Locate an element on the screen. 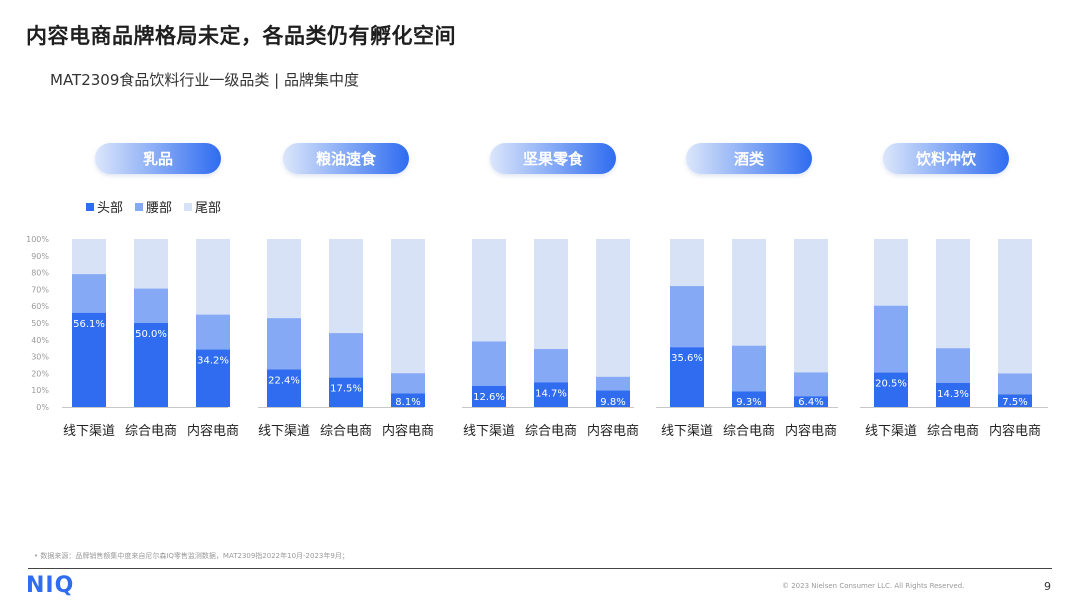  data-label-head: 9.8% is located at coordinates (612, 402).